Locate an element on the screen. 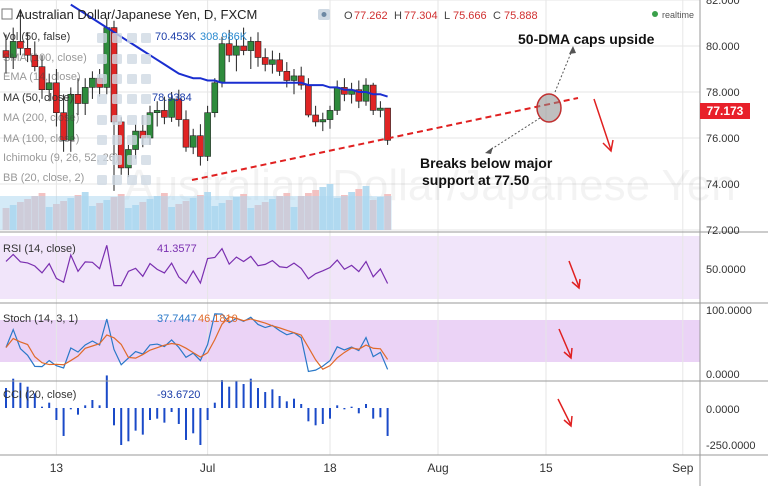 The height and width of the screenshot is (486, 768). collapse-toggle-icon is located at coordinates (7, 14).